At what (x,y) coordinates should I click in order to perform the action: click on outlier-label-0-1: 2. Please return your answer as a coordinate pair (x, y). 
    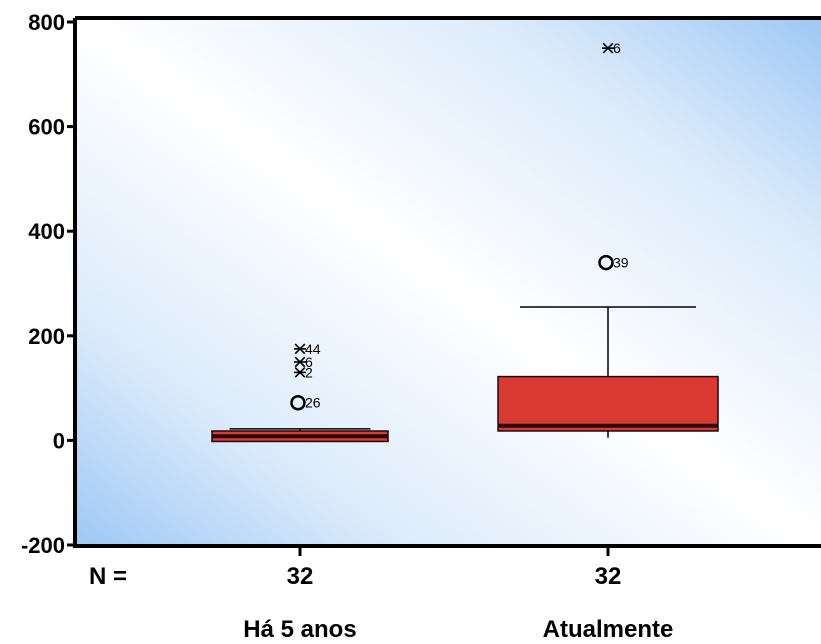
    Looking at the image, I should click on (309, 372).